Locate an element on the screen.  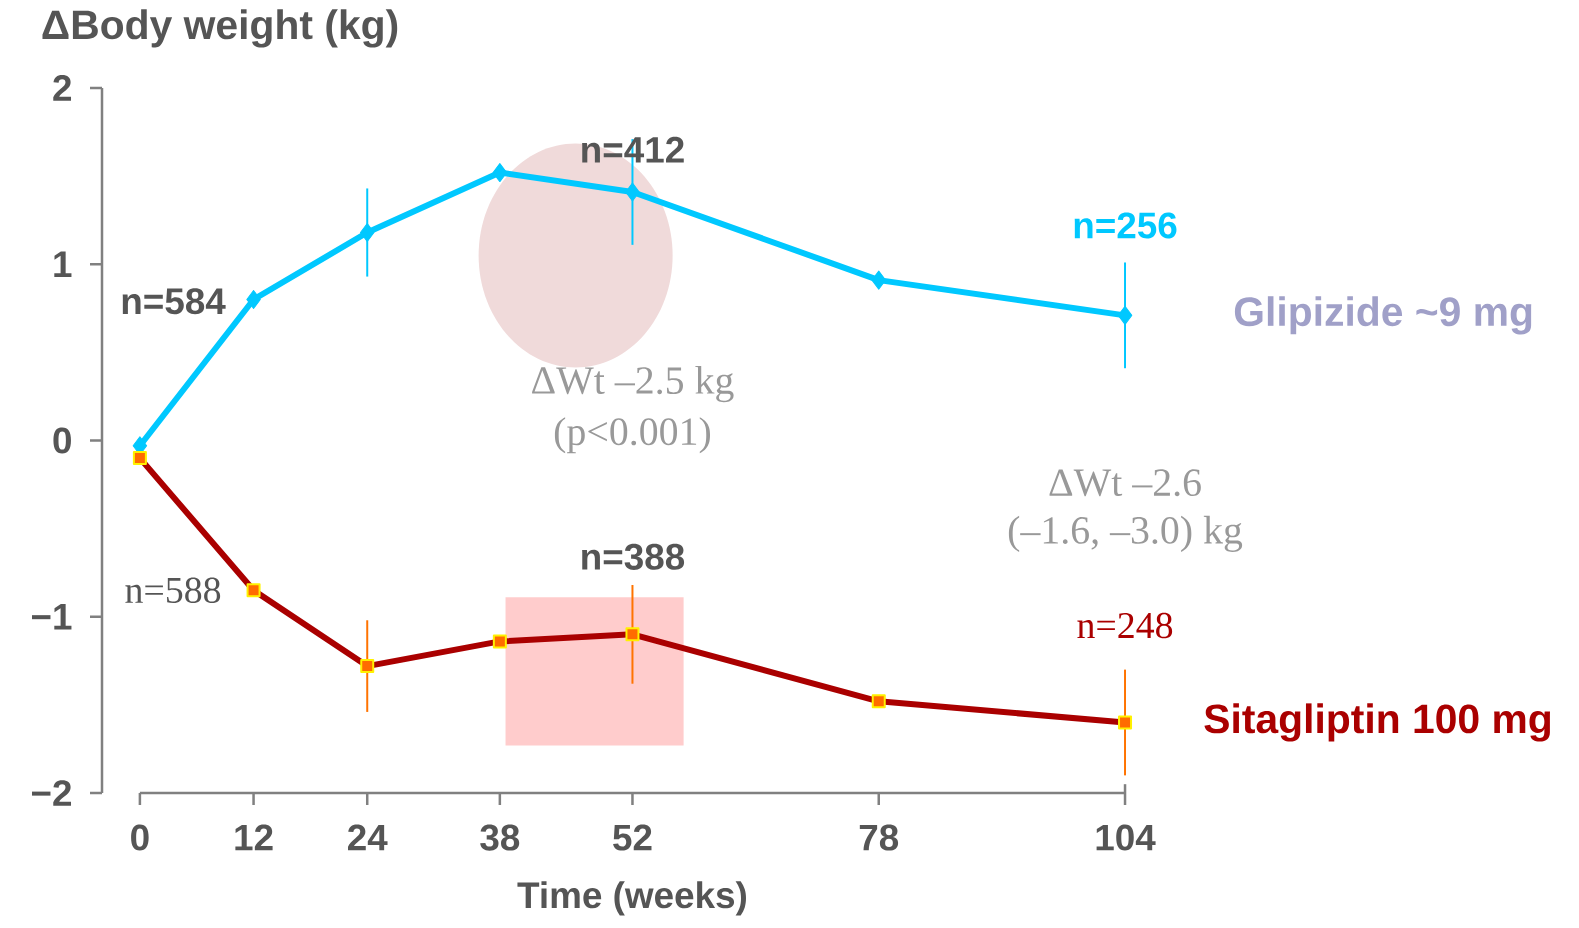
x-tick-label: 0 is located at coordinates (140, 837).